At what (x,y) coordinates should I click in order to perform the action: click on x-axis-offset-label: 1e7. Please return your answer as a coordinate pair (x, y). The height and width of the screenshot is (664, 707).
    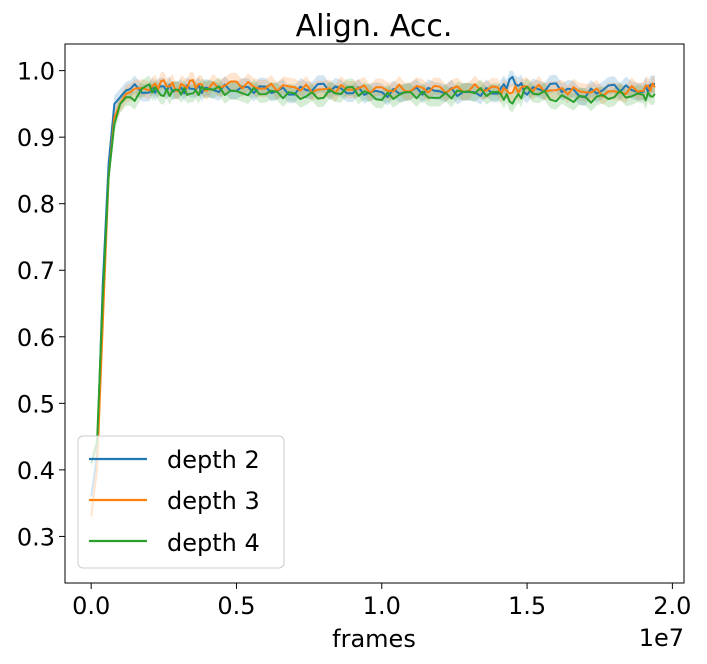
    Looking at the image, I should click on (661, 638).